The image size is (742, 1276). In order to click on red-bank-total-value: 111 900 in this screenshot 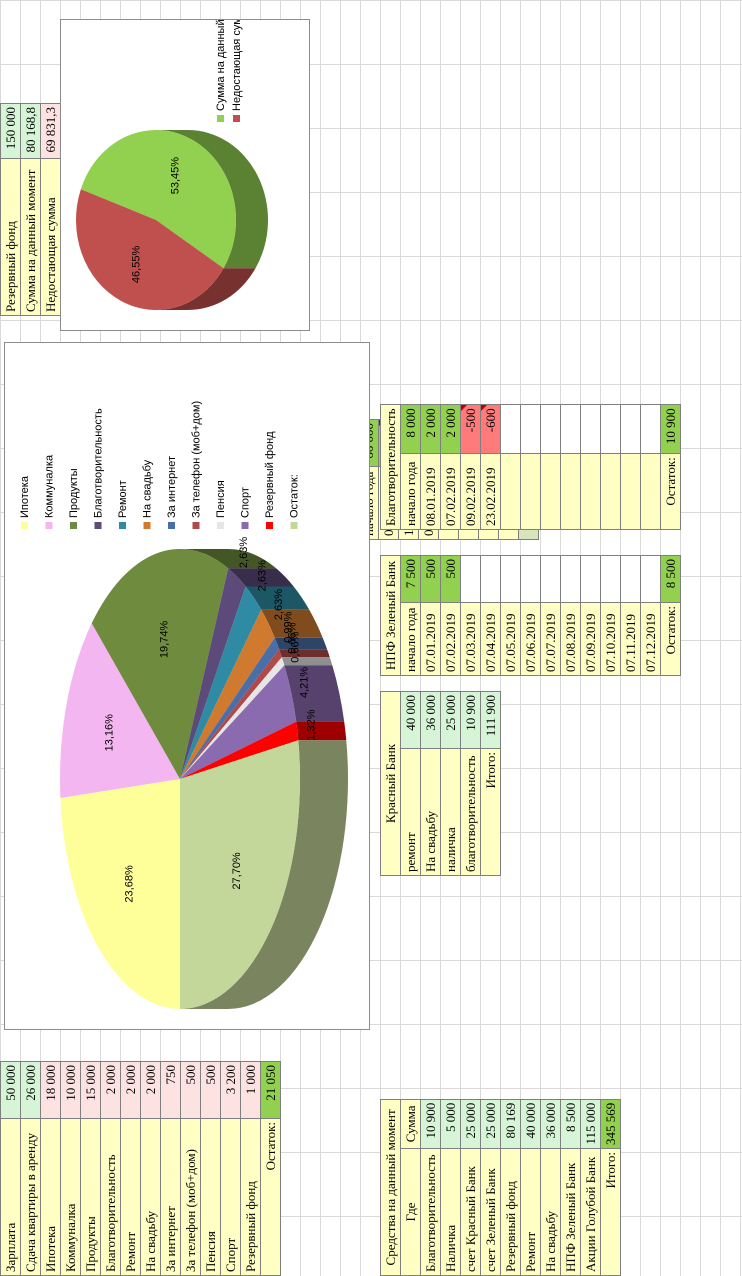, I will do `click(490, 720)`.